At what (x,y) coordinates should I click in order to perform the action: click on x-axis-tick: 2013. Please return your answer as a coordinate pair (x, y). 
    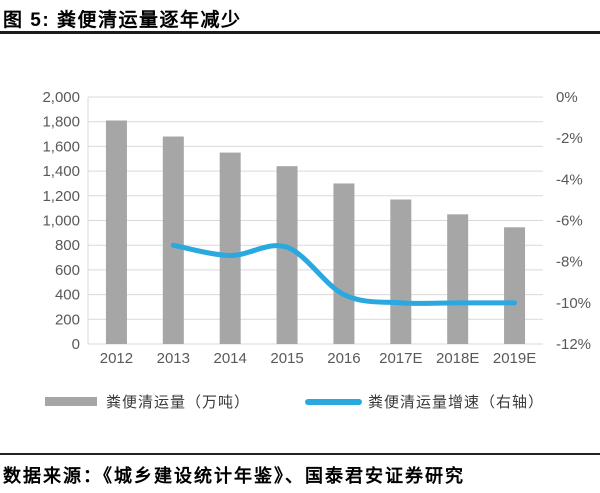
    Looking at the image, I should click on (173, 358).